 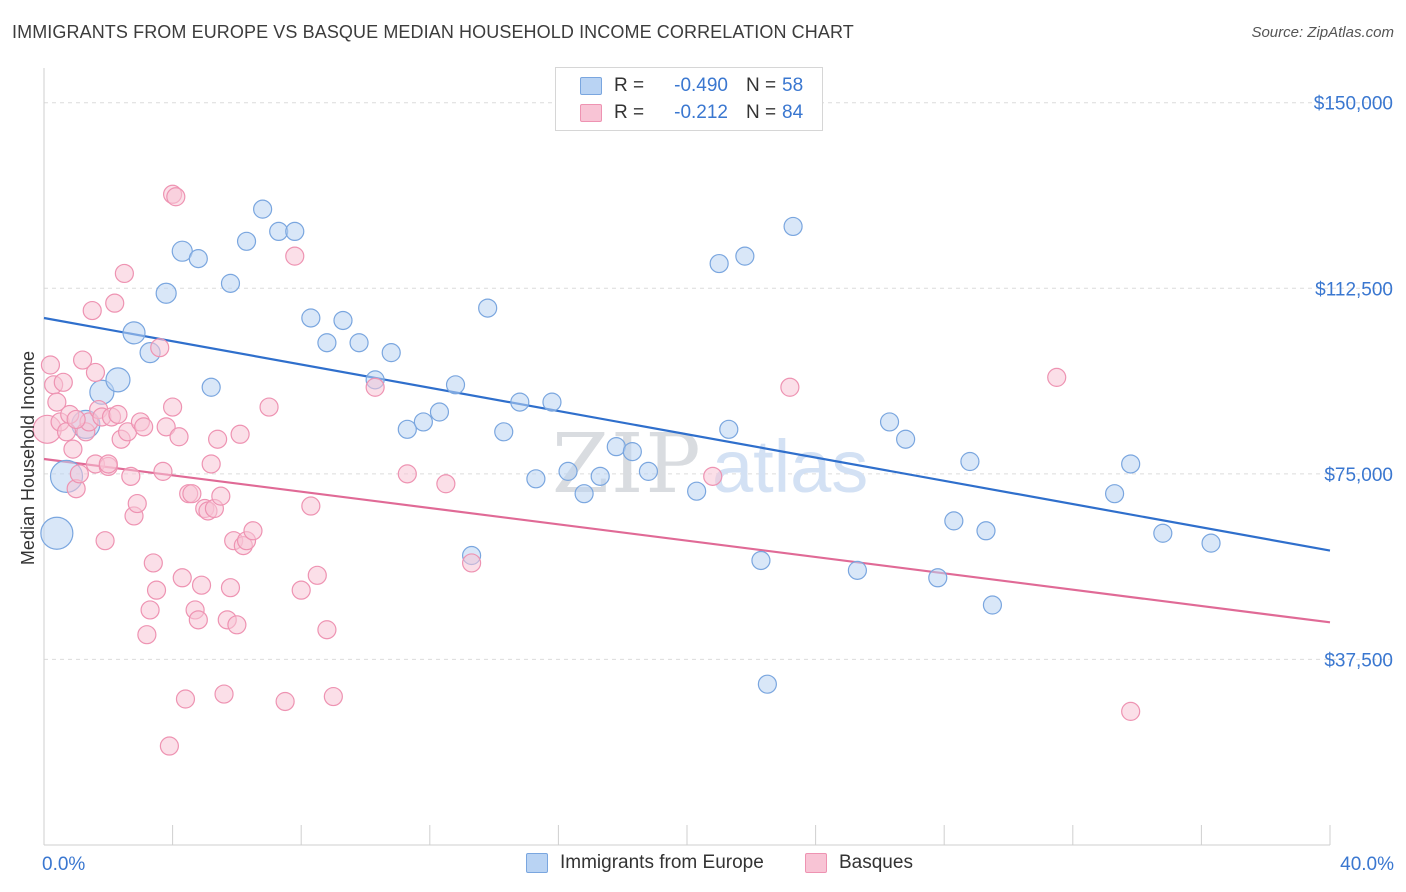 I want to click on bottom-legend-label-basques: Basques, so click(x=876, y=862).